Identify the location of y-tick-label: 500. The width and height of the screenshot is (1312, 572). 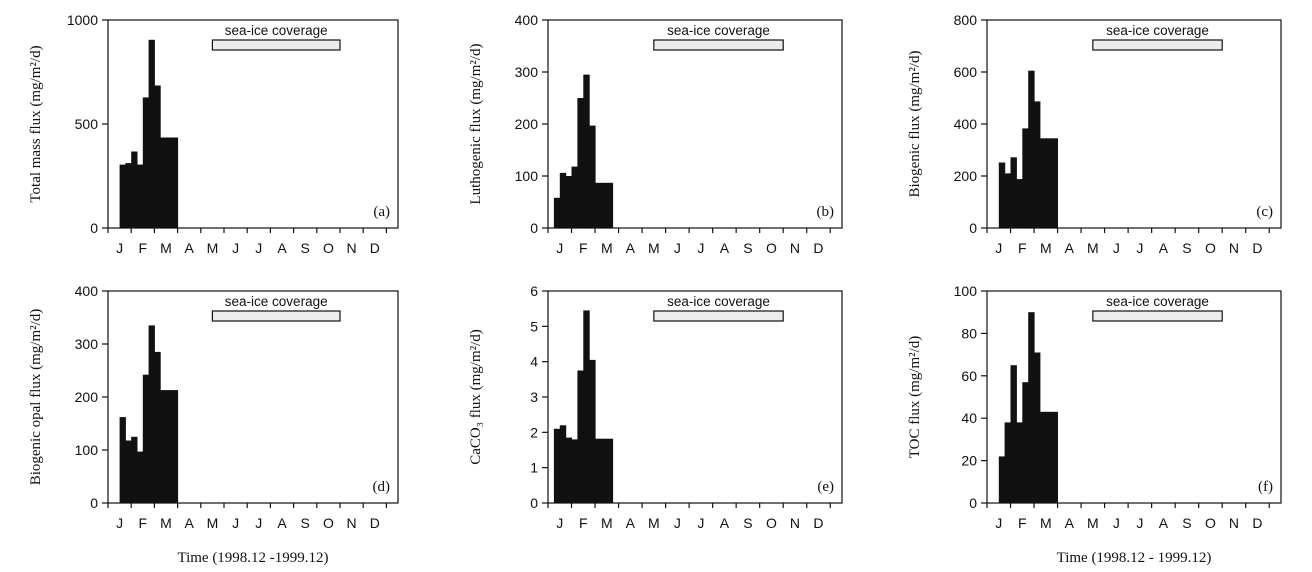
(87, 124).